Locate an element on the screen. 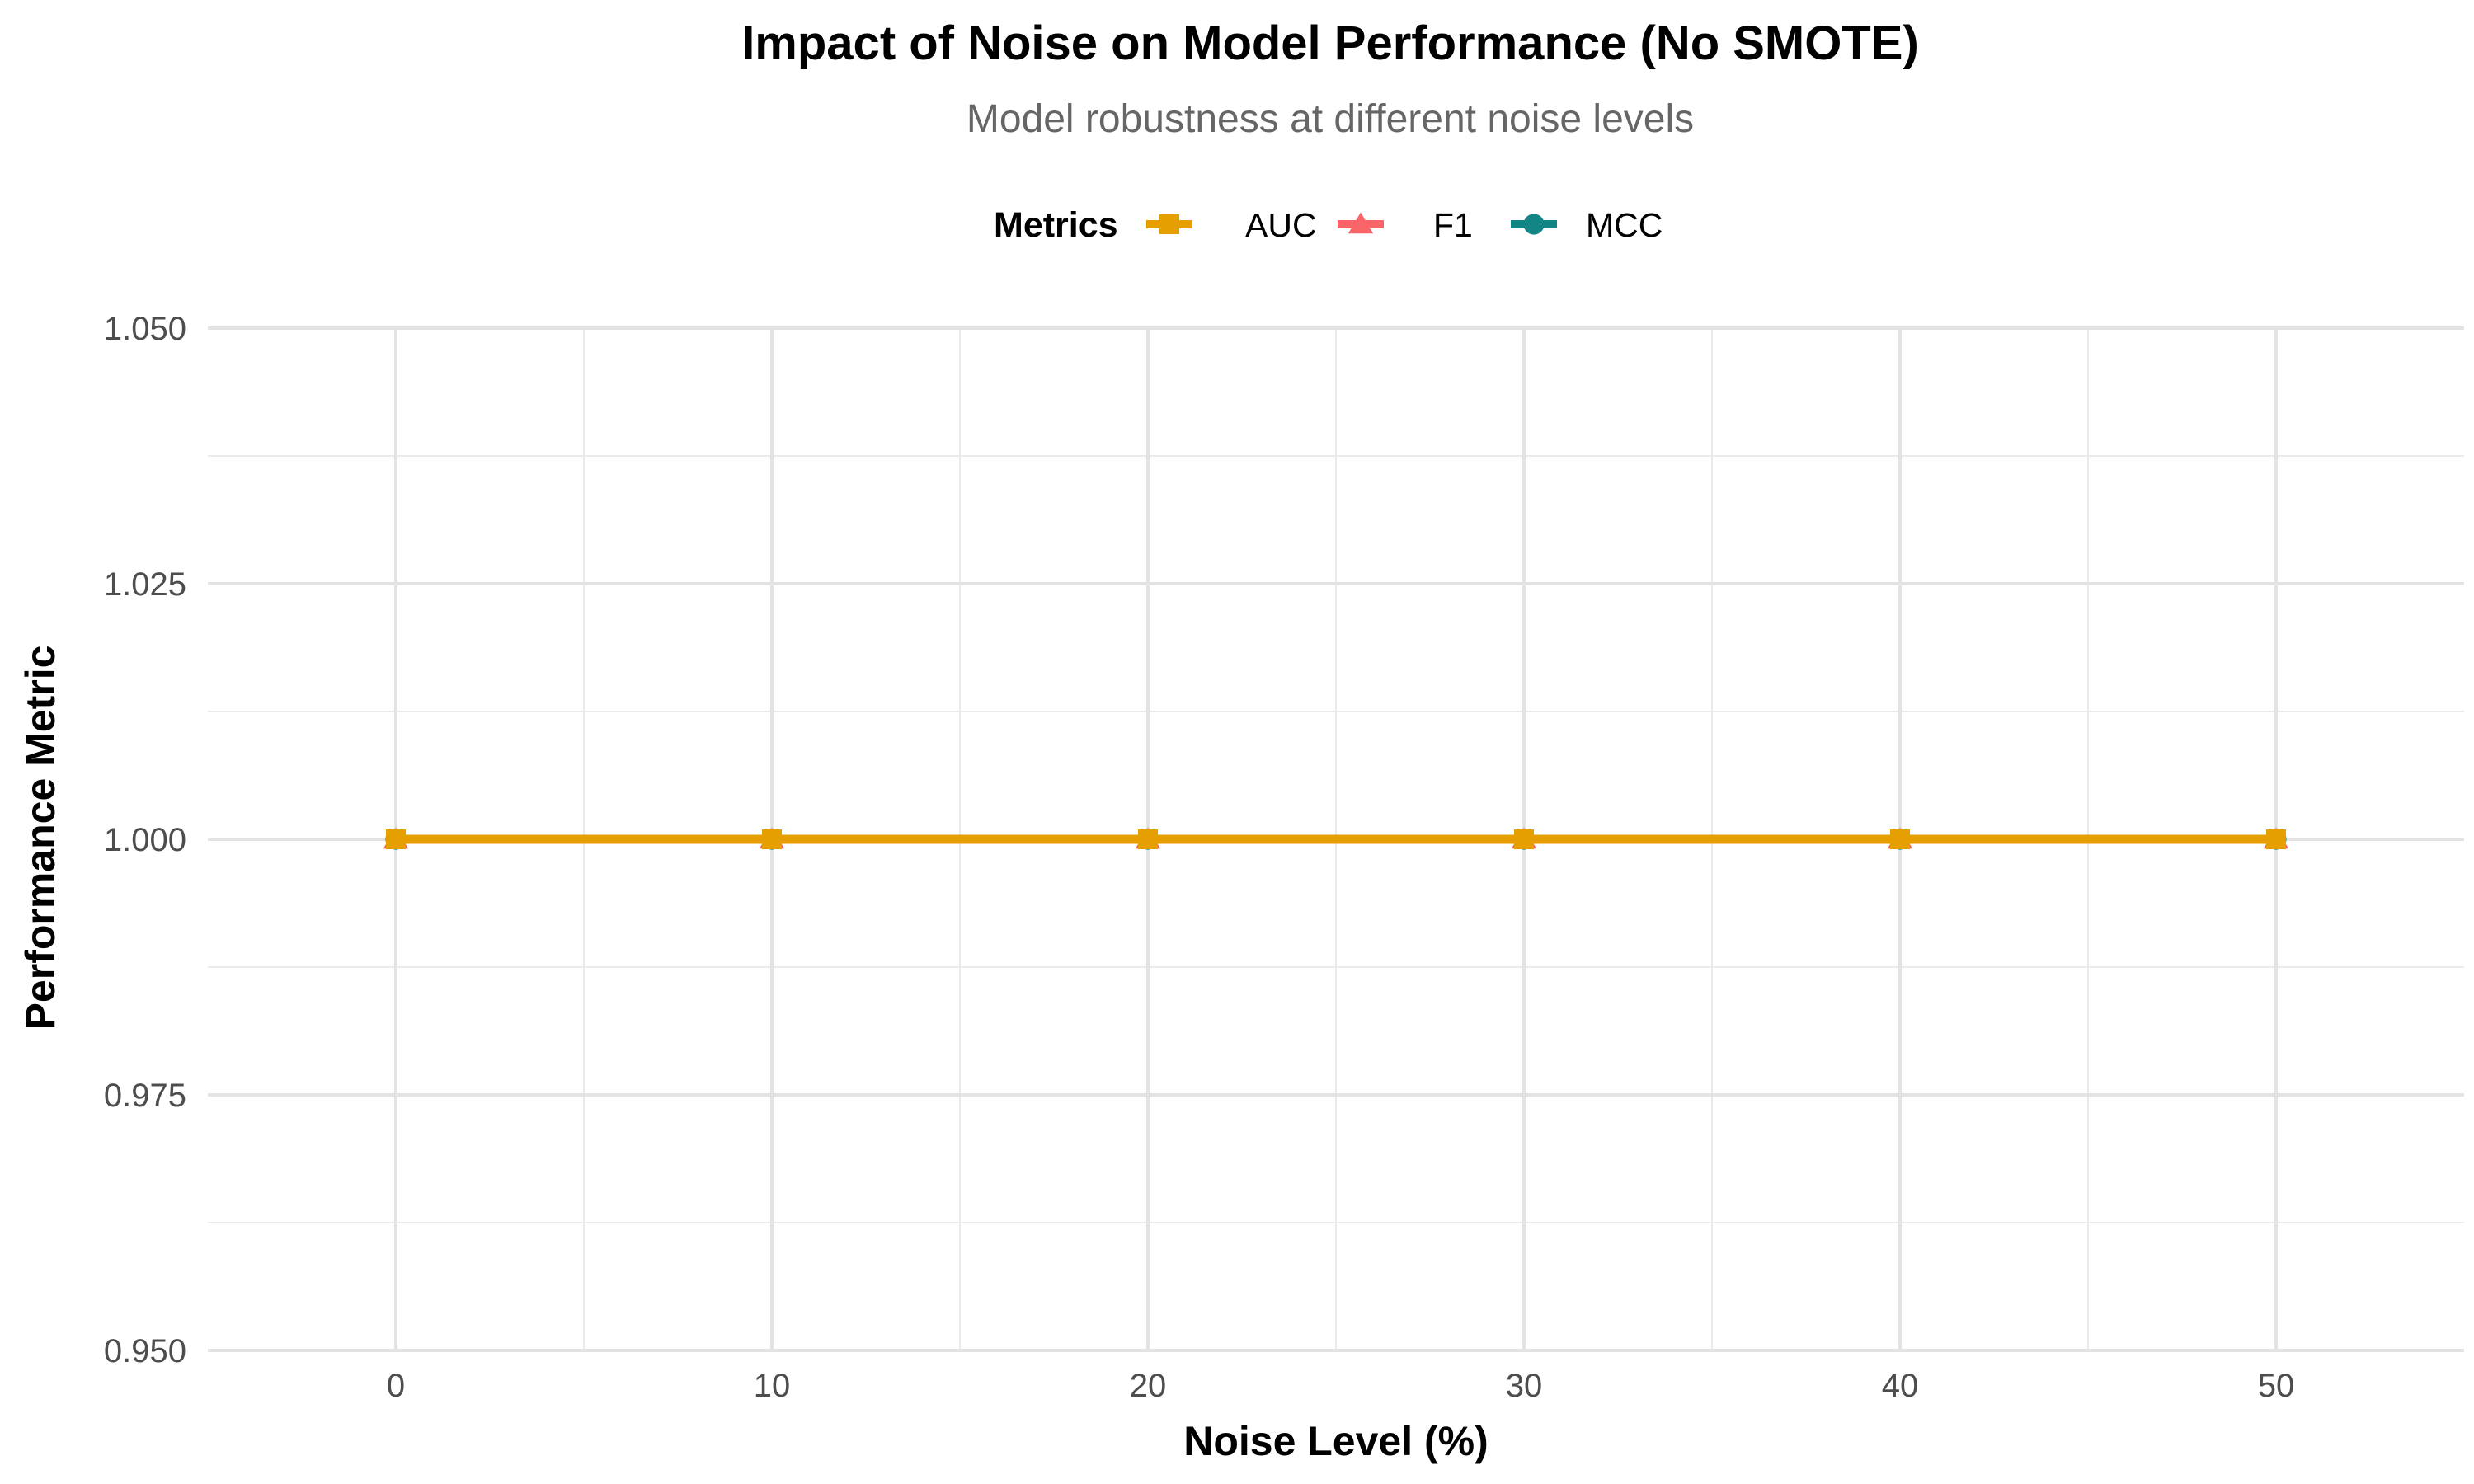 This screenshot has width=2474, height=1484. y-tick-label: 1.025 is located at coordinates (145, 584).